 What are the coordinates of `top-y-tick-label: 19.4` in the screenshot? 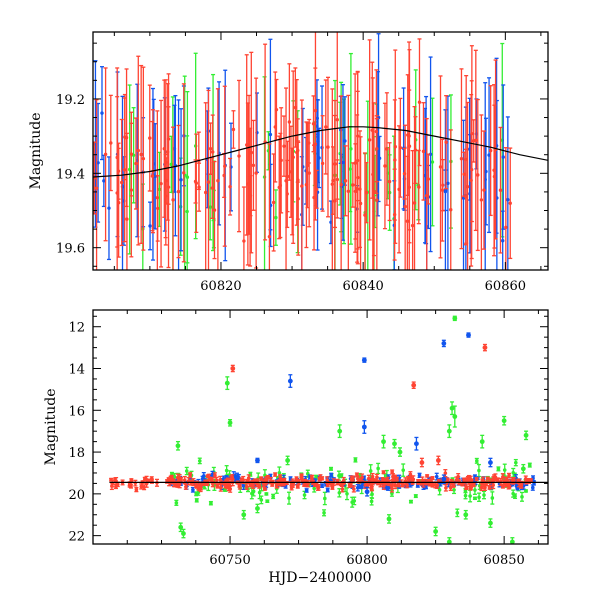 It's located at (70, 174).